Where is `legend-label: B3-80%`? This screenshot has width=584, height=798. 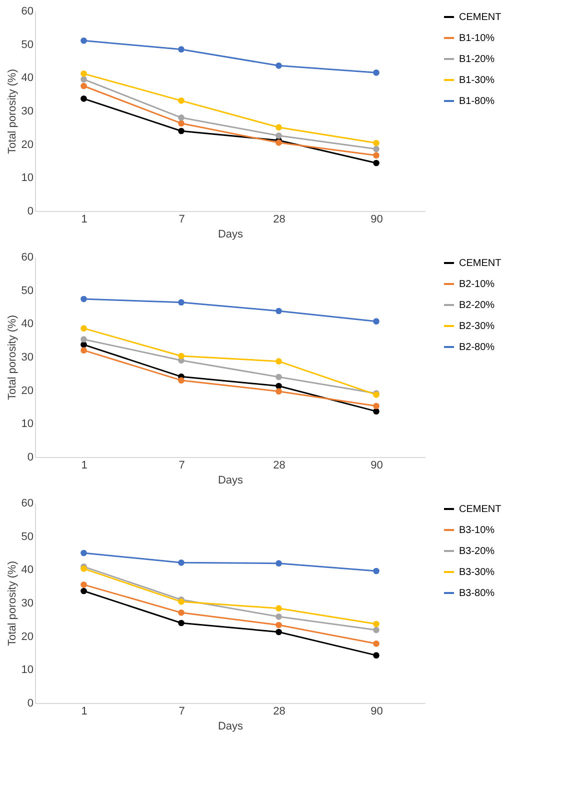 legend-label: B3-80% is located at coordinates (477, 593).